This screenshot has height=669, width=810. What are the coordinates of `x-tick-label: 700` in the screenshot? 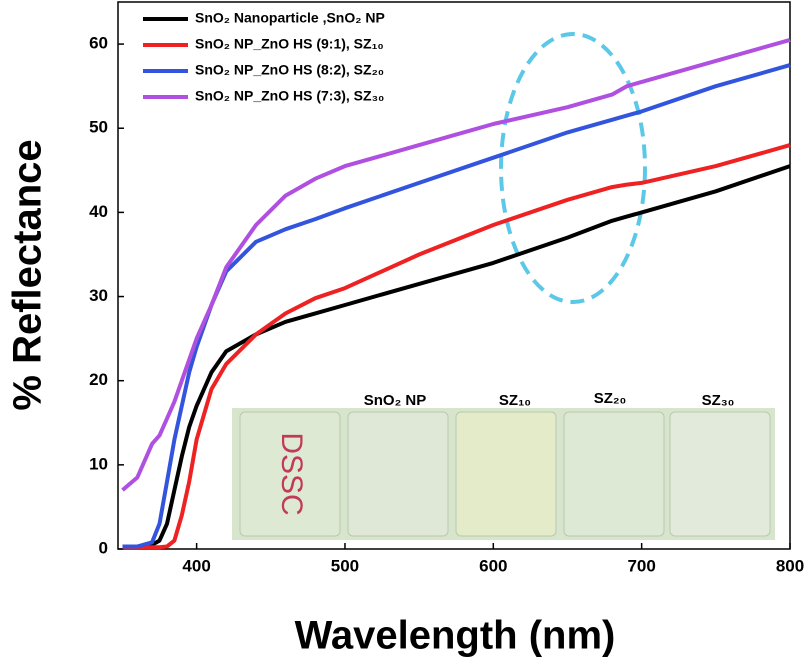 It's located at (641, 565).